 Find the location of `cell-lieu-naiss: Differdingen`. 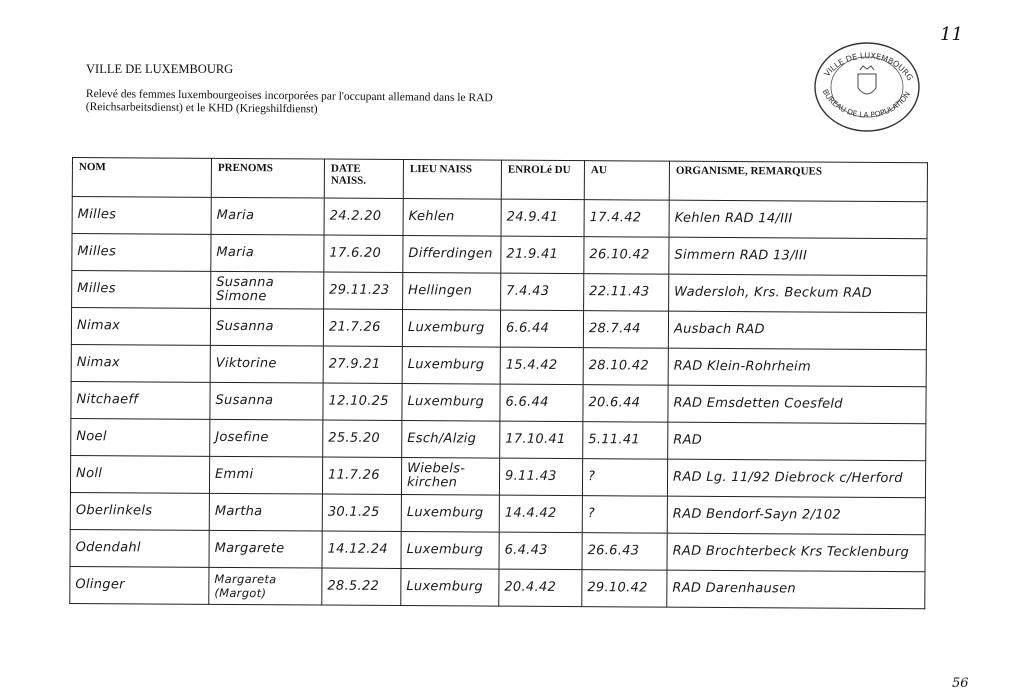

cell-lieu-naiss: Differdingen is located at coordinates (452, 254).